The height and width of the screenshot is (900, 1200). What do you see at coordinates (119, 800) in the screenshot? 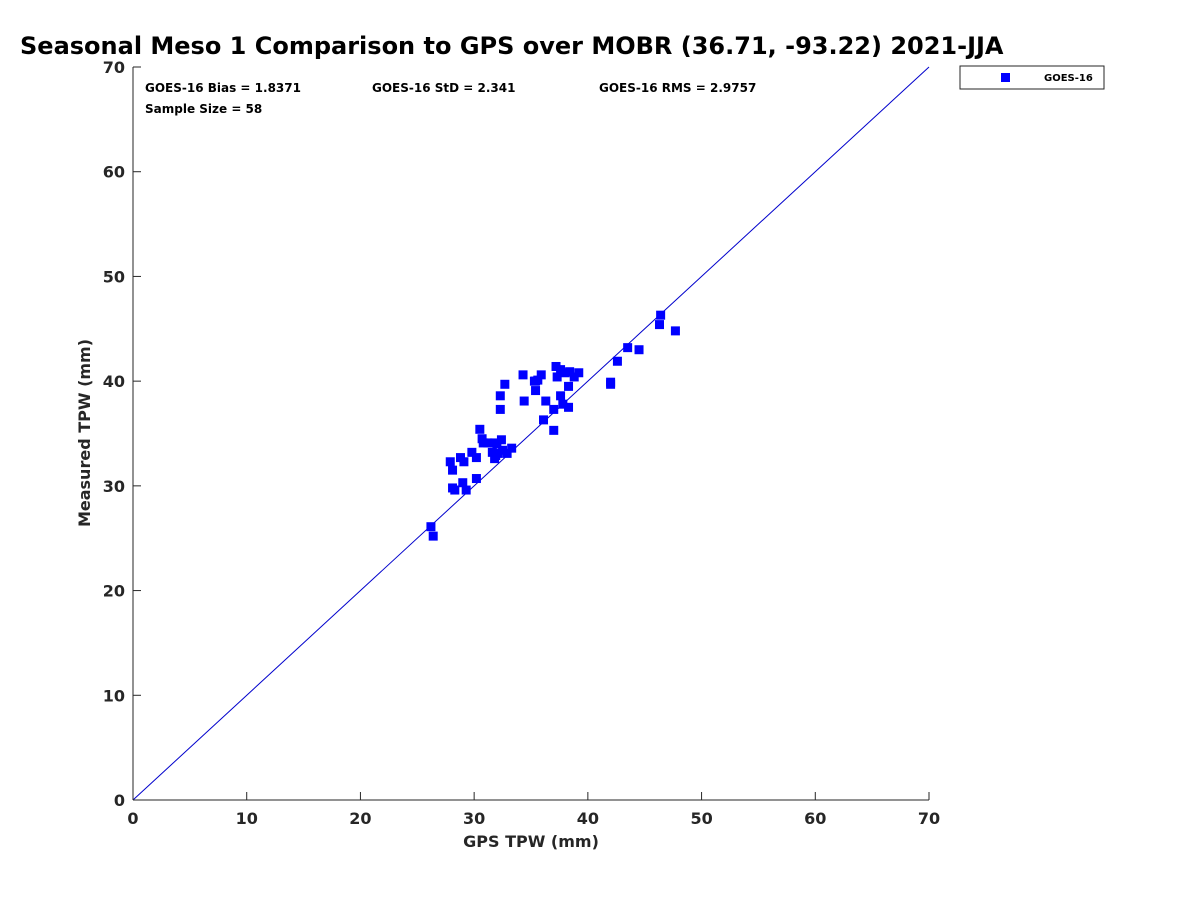
I see `y-tick-label: 0` at bounding box center [119, 800].